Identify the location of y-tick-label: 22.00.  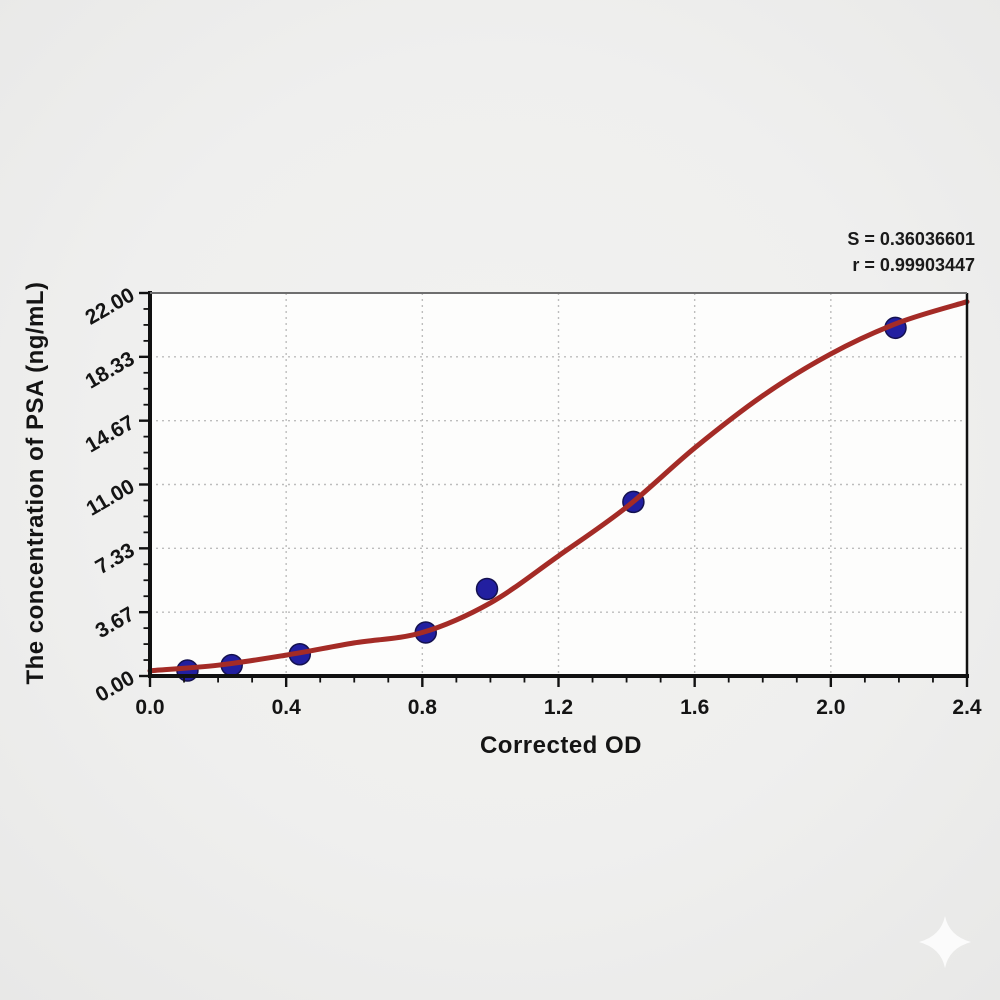
(109, 306).